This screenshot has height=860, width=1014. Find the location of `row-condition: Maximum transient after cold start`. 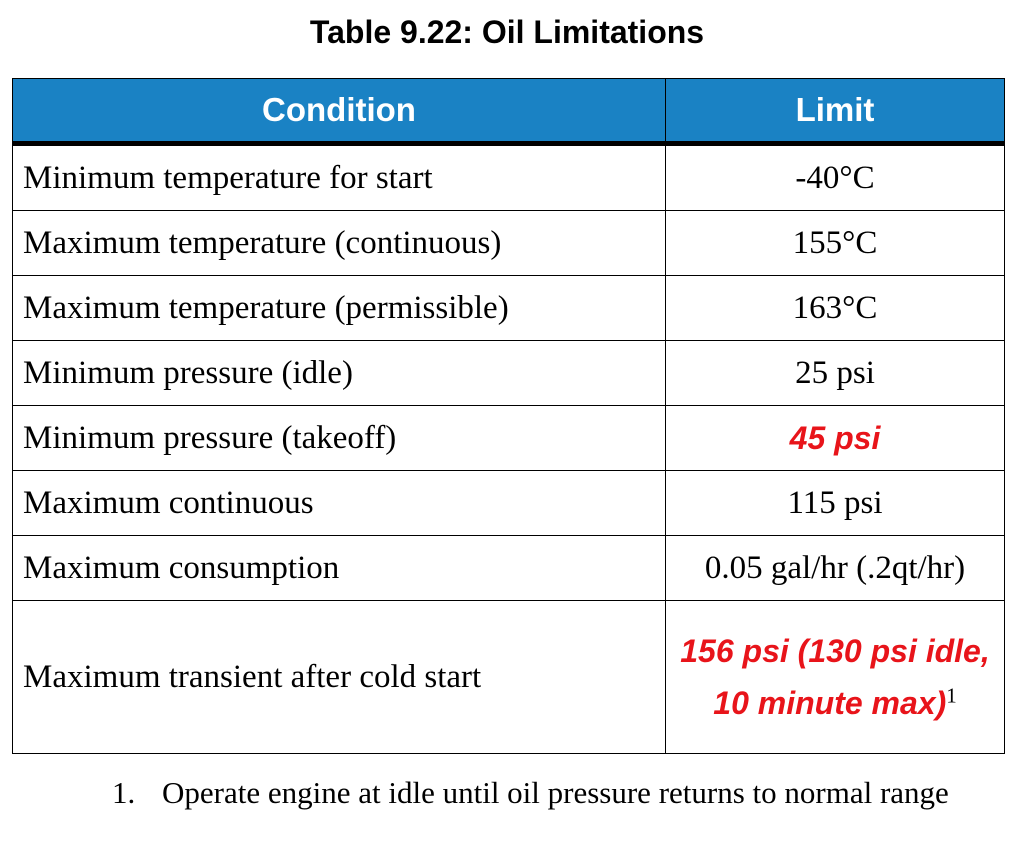

row-condition: Maximum transient after cold start is located at coordinates (339, 677).